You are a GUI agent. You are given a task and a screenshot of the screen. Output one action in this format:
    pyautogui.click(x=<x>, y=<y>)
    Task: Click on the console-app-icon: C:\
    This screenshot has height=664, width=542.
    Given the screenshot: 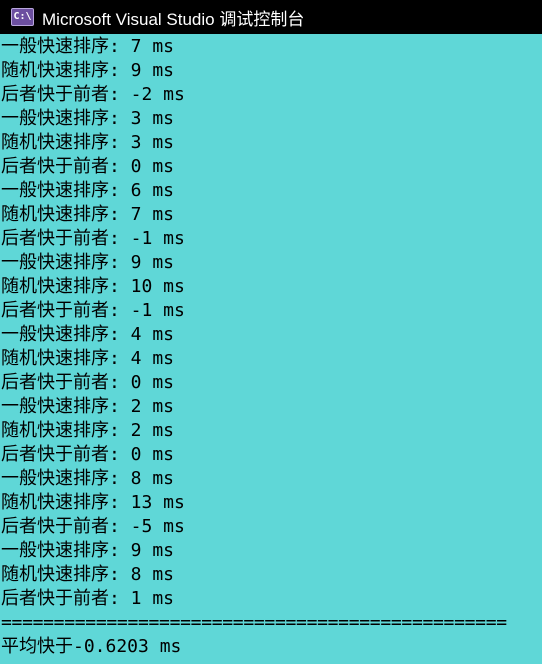 What is the action you would take?
    pyautogui.click(x=22, y=17)
    